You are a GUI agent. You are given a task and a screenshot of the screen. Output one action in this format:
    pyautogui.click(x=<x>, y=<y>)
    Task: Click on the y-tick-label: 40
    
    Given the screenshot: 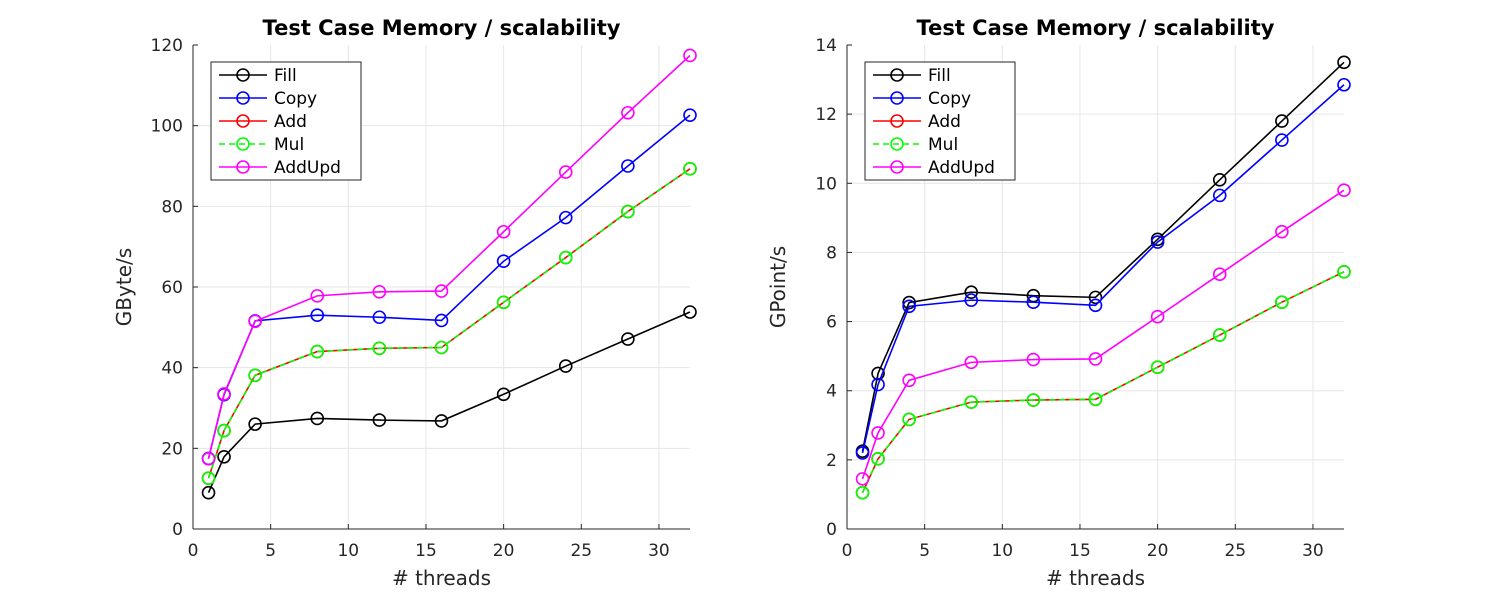 What is the action you would take?
    pyautogui.click(x=172, y=369)
    